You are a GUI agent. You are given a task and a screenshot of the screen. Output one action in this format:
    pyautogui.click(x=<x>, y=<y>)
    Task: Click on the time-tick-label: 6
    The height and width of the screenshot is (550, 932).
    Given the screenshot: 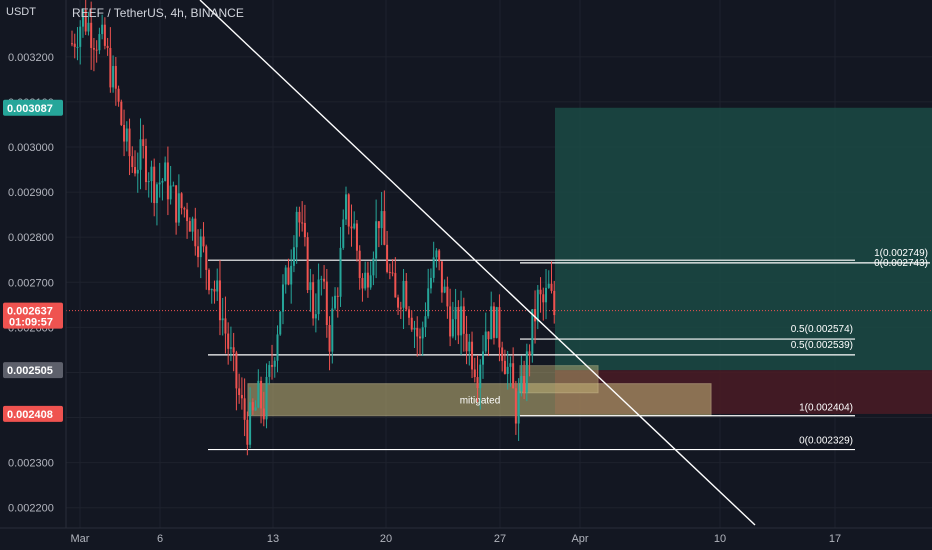 What is the action you would take?
    pyautogui.click(x=160, y=539)
    